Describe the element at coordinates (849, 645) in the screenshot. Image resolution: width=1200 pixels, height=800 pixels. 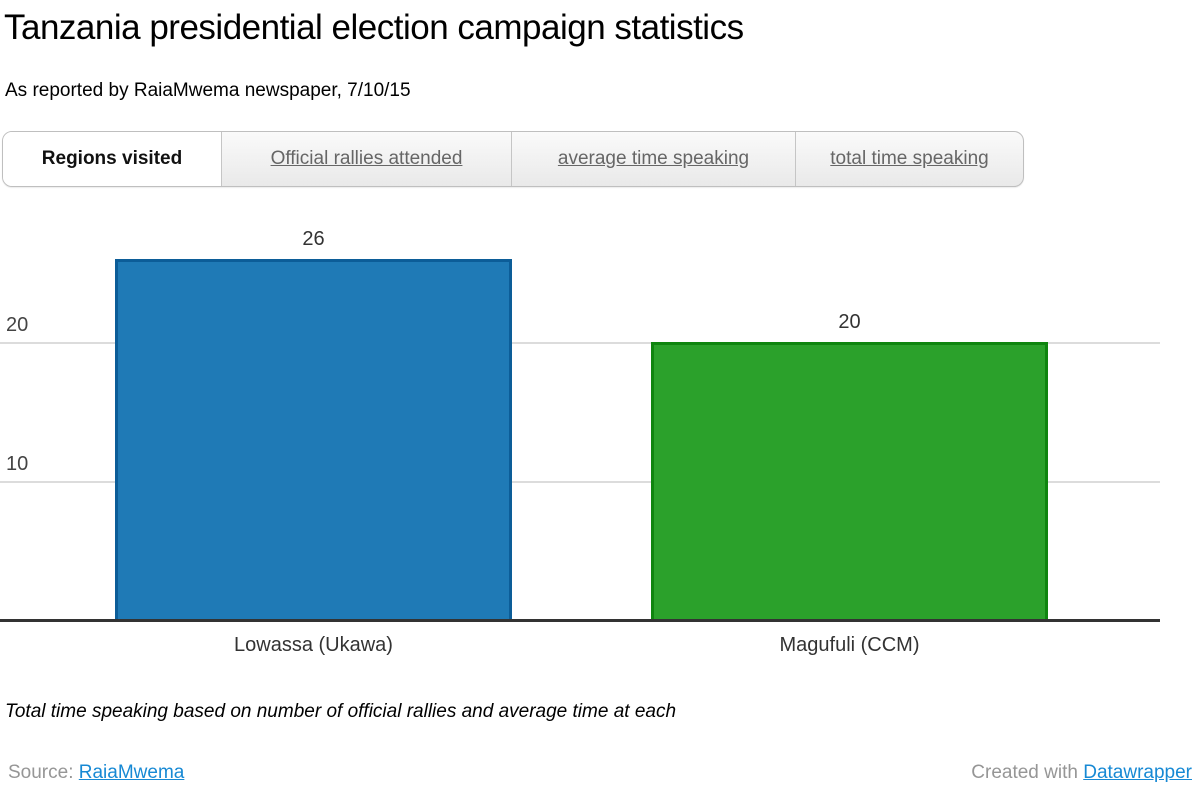
I see `category-label-magufuli: Magufuli (CCM)` at that location.